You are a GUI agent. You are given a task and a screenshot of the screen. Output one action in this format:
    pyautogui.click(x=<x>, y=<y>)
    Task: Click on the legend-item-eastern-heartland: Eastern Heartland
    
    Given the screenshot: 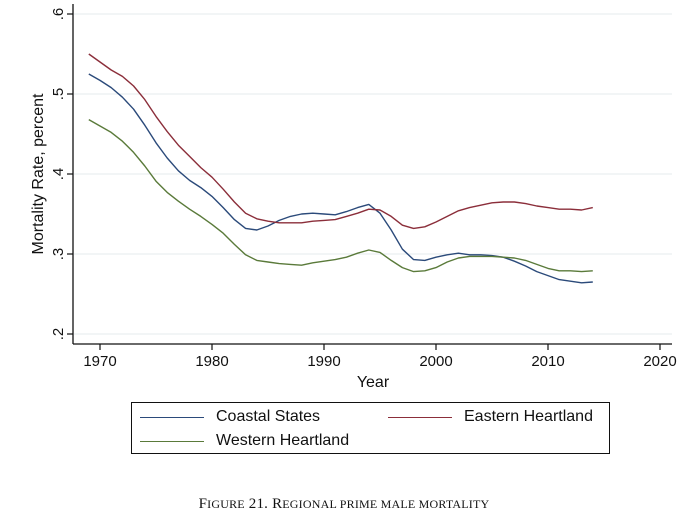 What is the action you would take?
    pyautogui.click(x=490, y=417)
    